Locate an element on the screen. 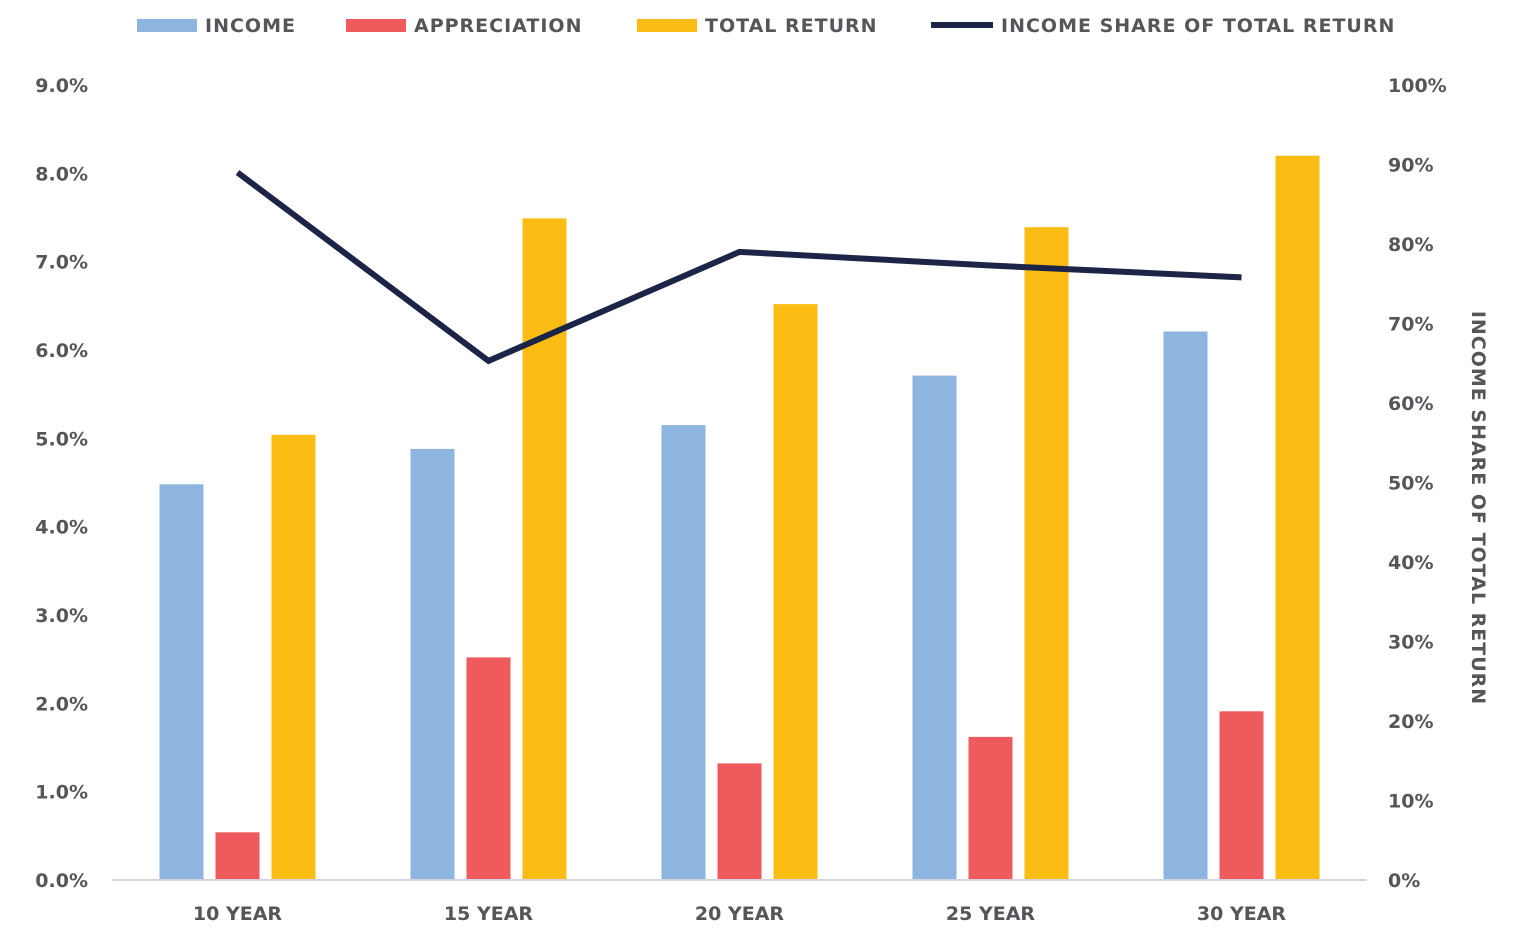 The height and width of the screenshot is (936, 1523). x-axis-tick-label: 25 YEAR is located at coordinates (990, 914).